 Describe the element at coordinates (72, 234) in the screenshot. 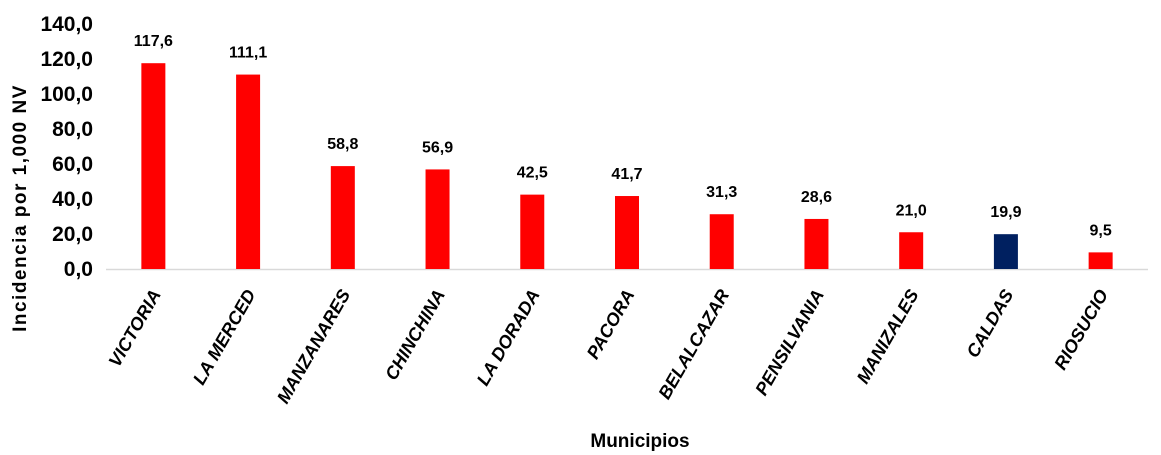

I see `y-tick-label: 20,0` at that location.